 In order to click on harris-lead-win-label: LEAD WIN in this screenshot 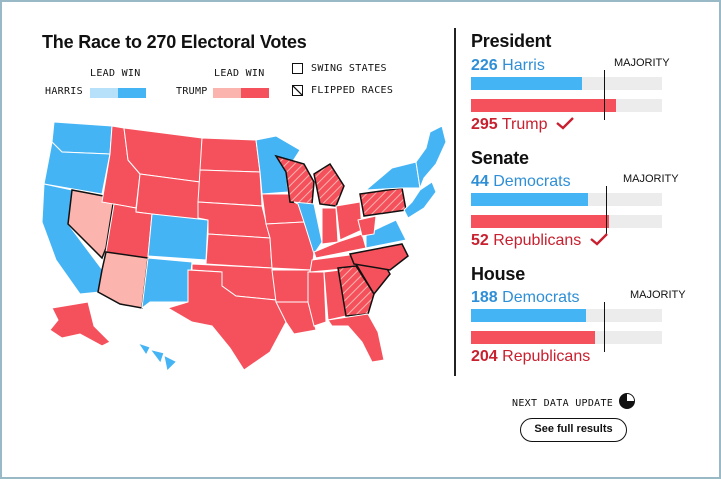, I will do `click(115, 73)`.